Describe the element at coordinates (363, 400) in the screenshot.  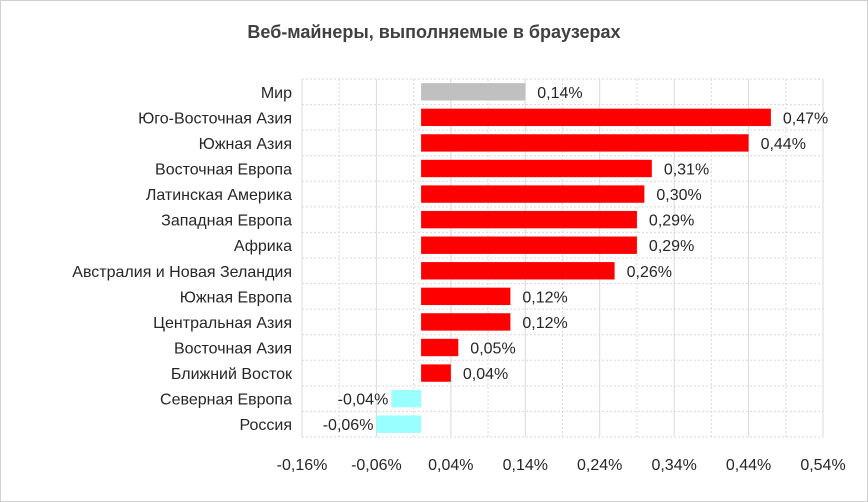
I see `data-label: -0,04%` at that location.